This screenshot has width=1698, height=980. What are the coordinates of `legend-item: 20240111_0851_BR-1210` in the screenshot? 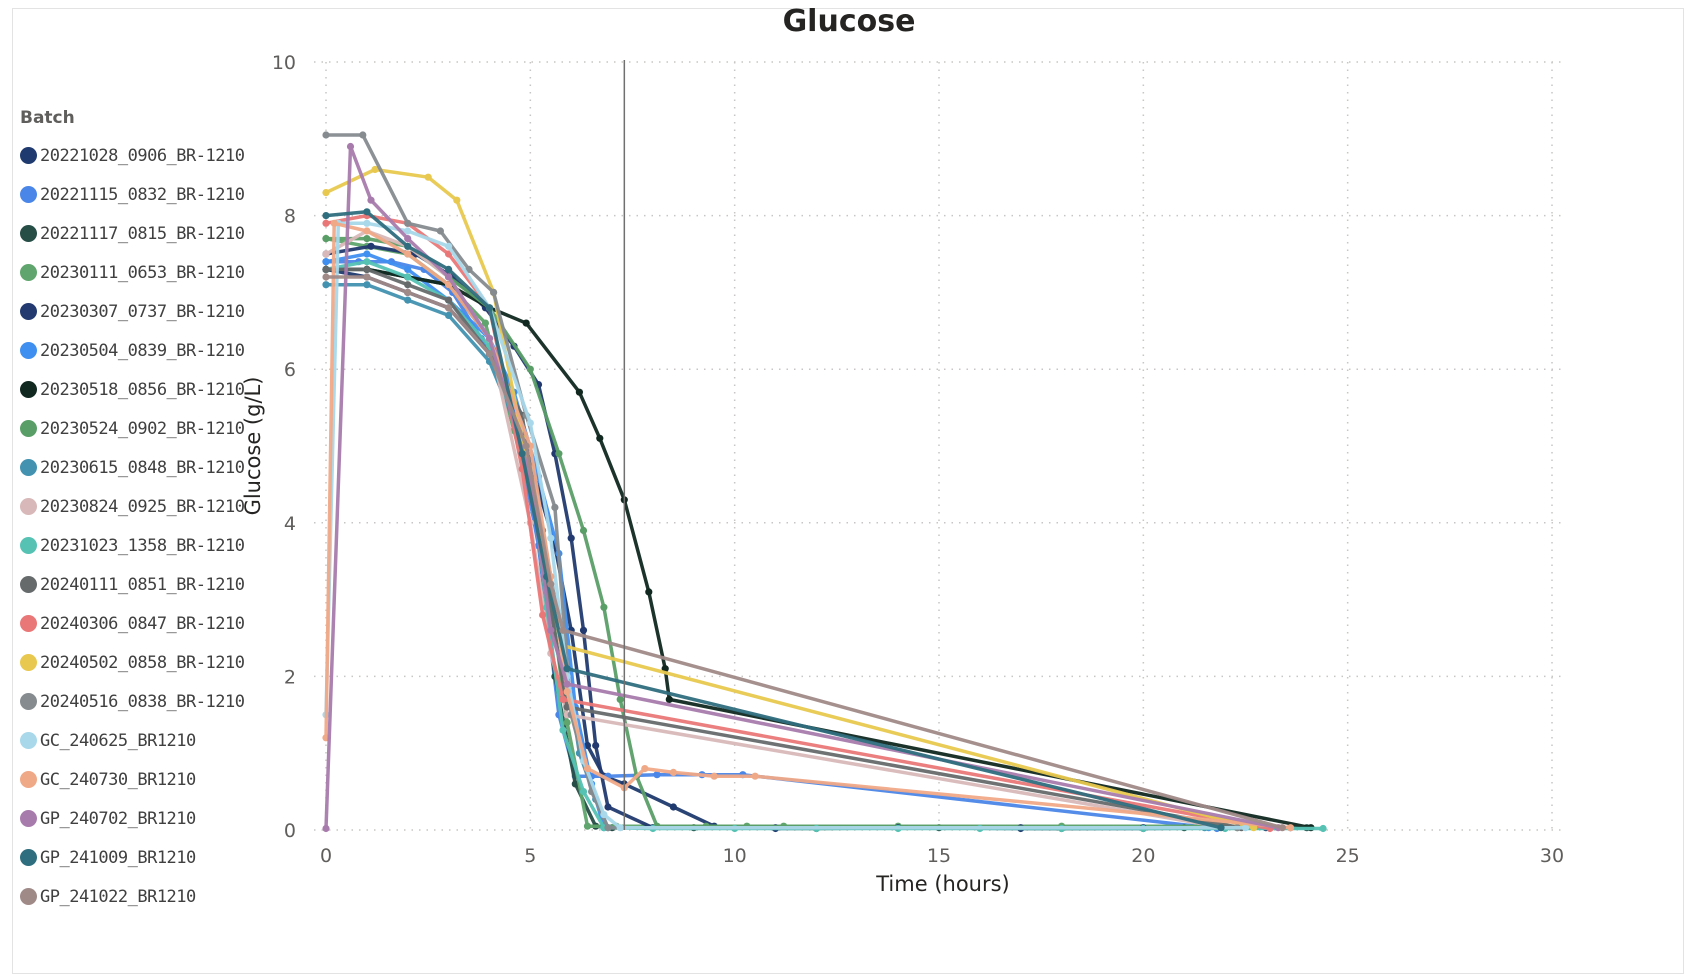 It's located at (132, 584).